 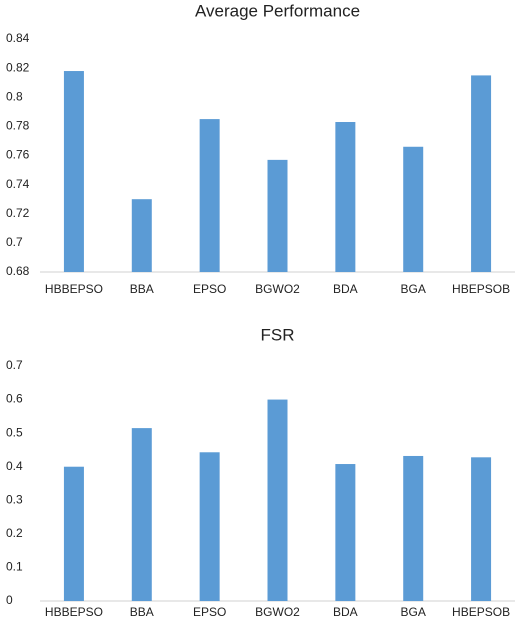 I want to click on y-tick-label: 0.8, so click(x=14, y=96).